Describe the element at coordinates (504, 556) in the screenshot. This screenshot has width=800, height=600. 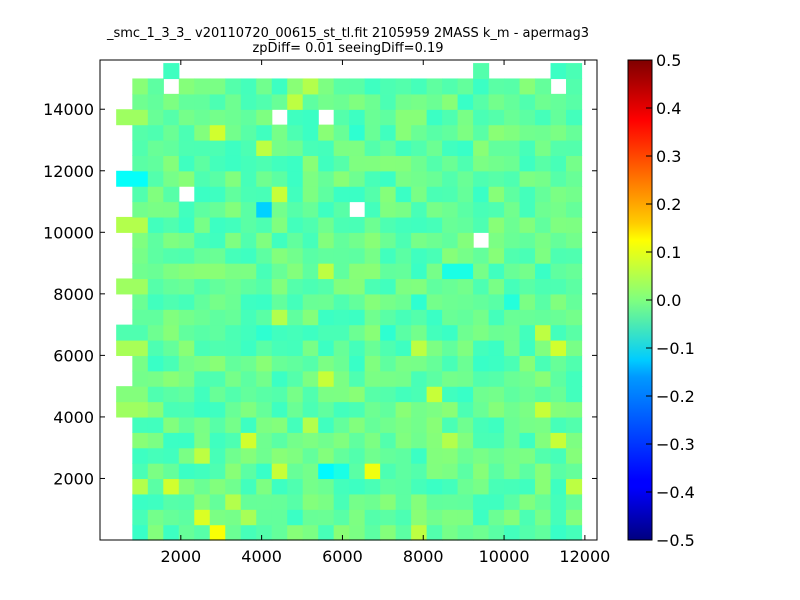
I see `x-tick-label: 10000` at that location.